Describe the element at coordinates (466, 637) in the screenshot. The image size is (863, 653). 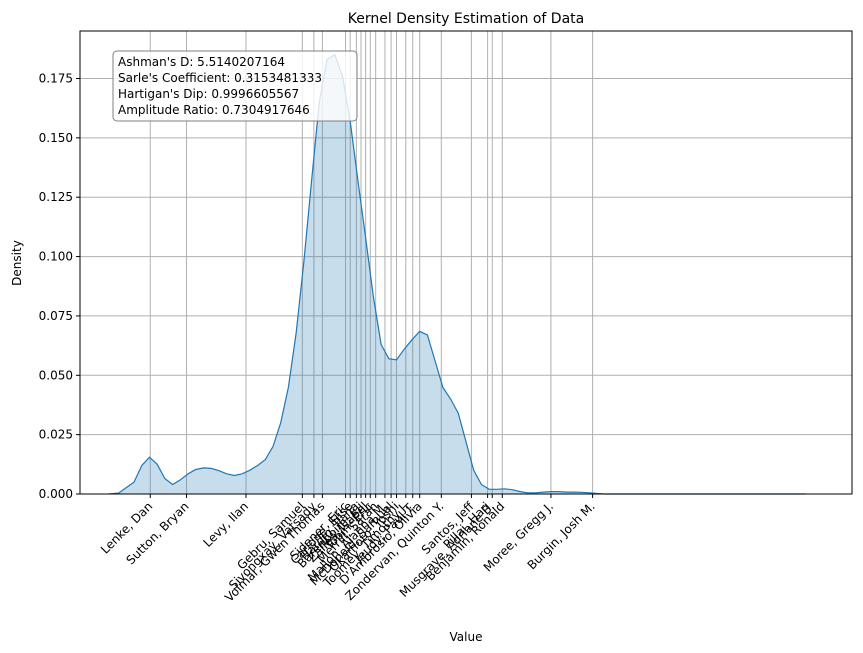
I see `x-axis-label: Value` at that location.